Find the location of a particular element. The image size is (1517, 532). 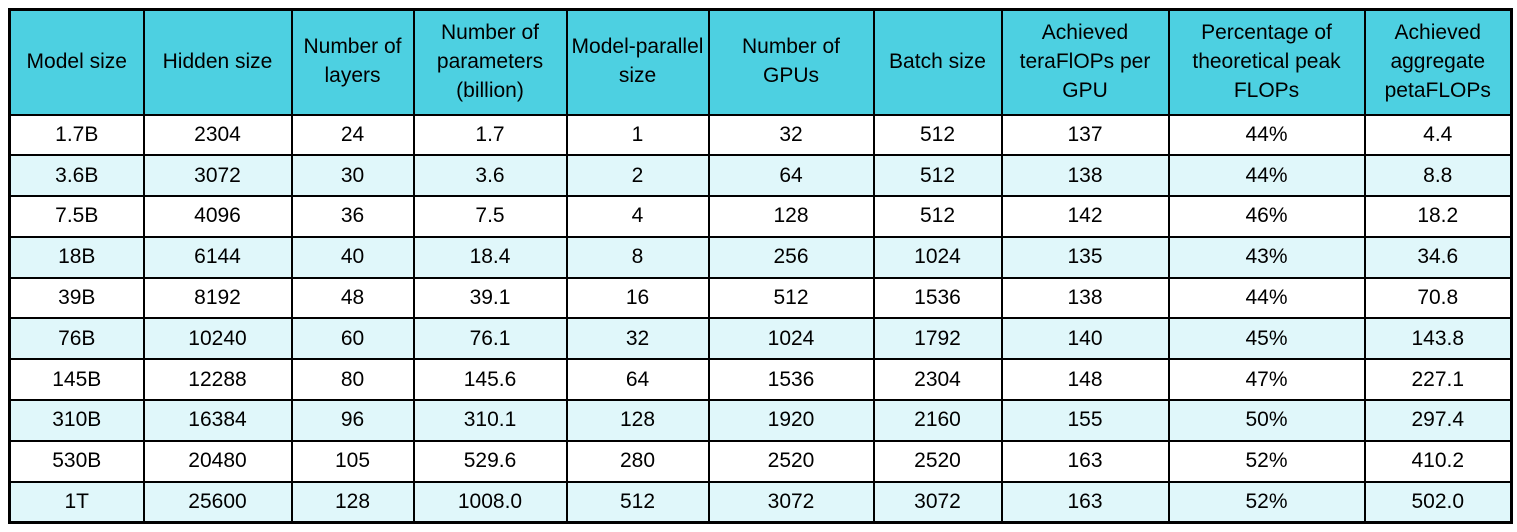

cell-r10-c9: 52% is located at coordinates (1266, 502).